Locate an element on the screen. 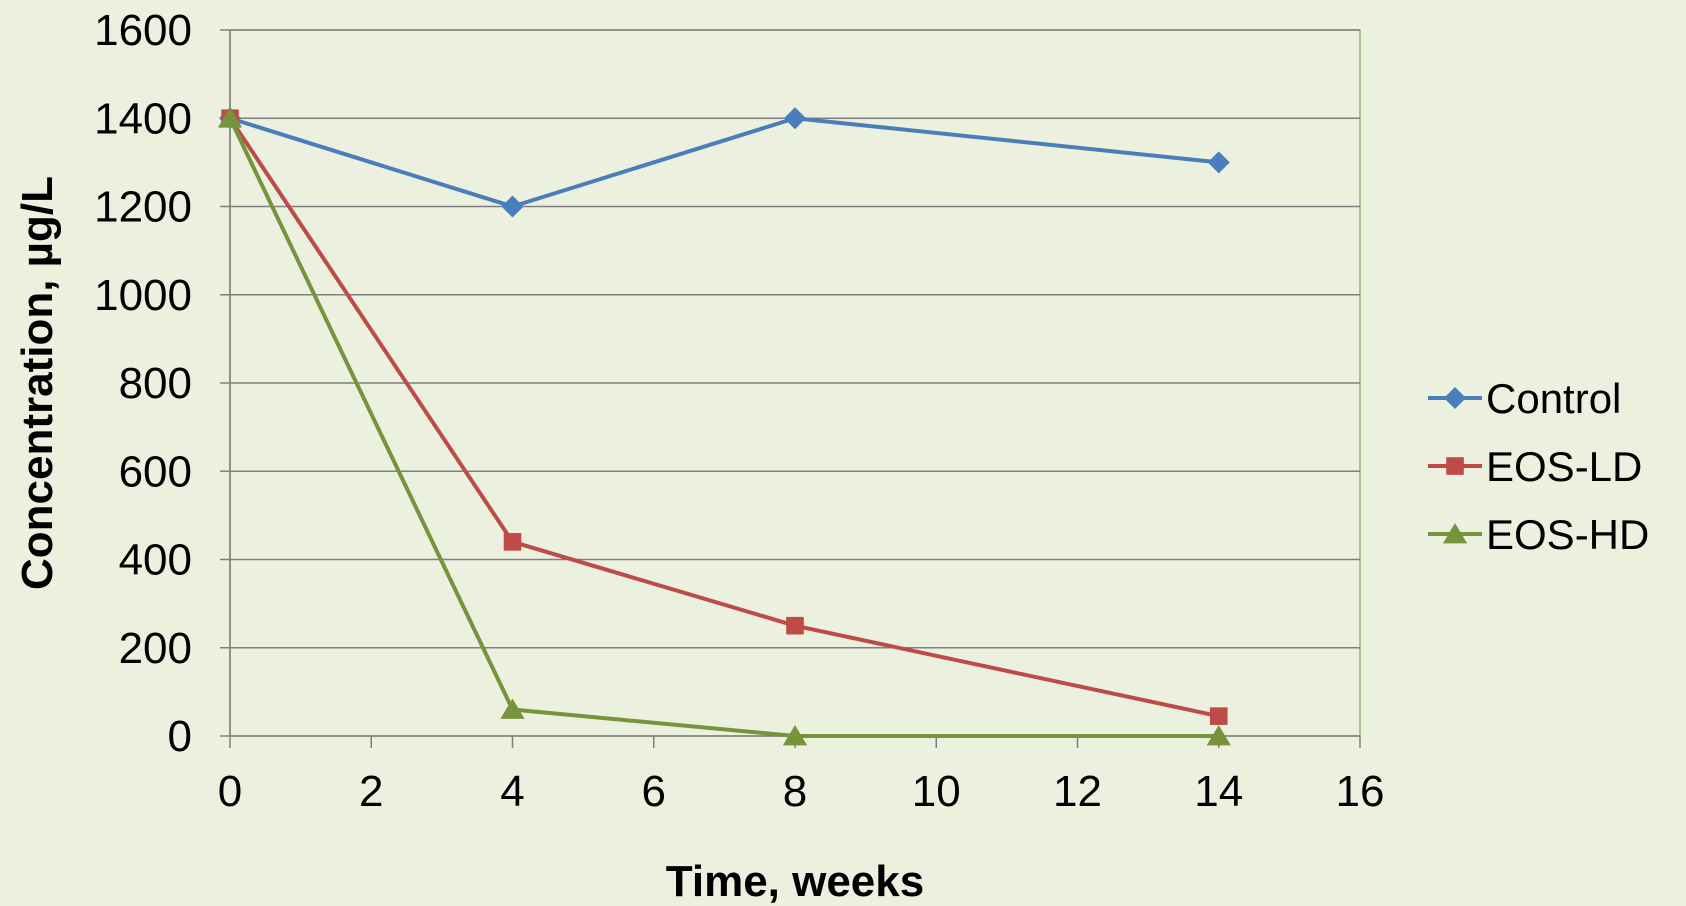 Image resolution: width=1686 pixels, height=906 pixels. y-tick-label: 1400 is located at coordinates (143, 118).